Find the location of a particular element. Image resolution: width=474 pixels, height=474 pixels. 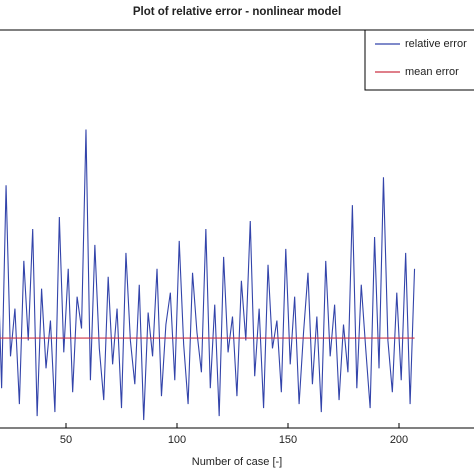

x-tick-label: 200 is located at coordinates (399, 440).